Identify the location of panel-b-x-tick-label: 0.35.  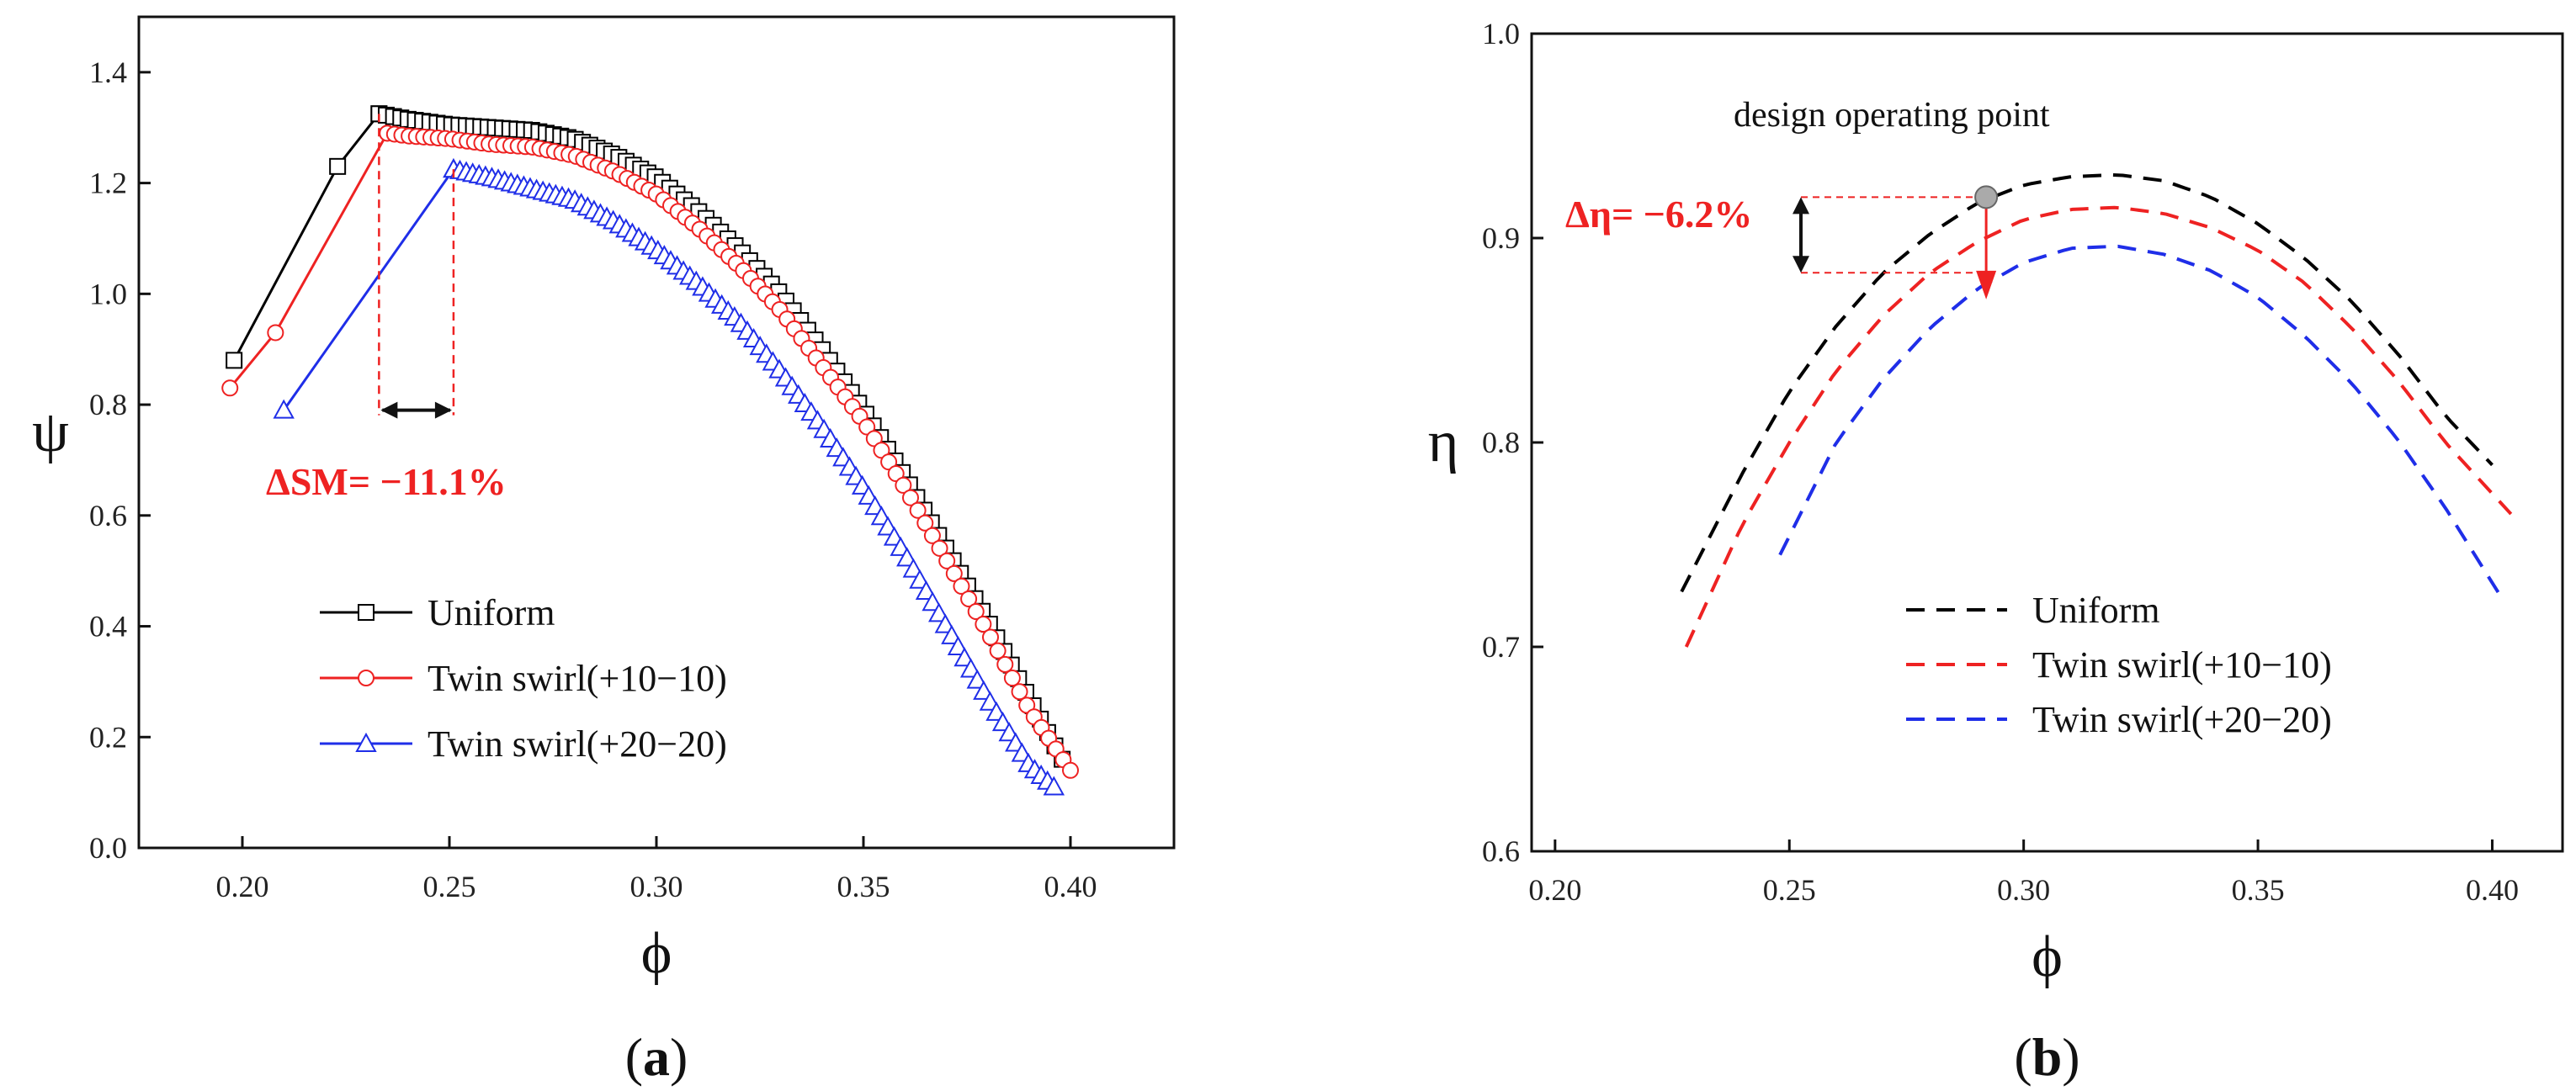
(2258, 890).